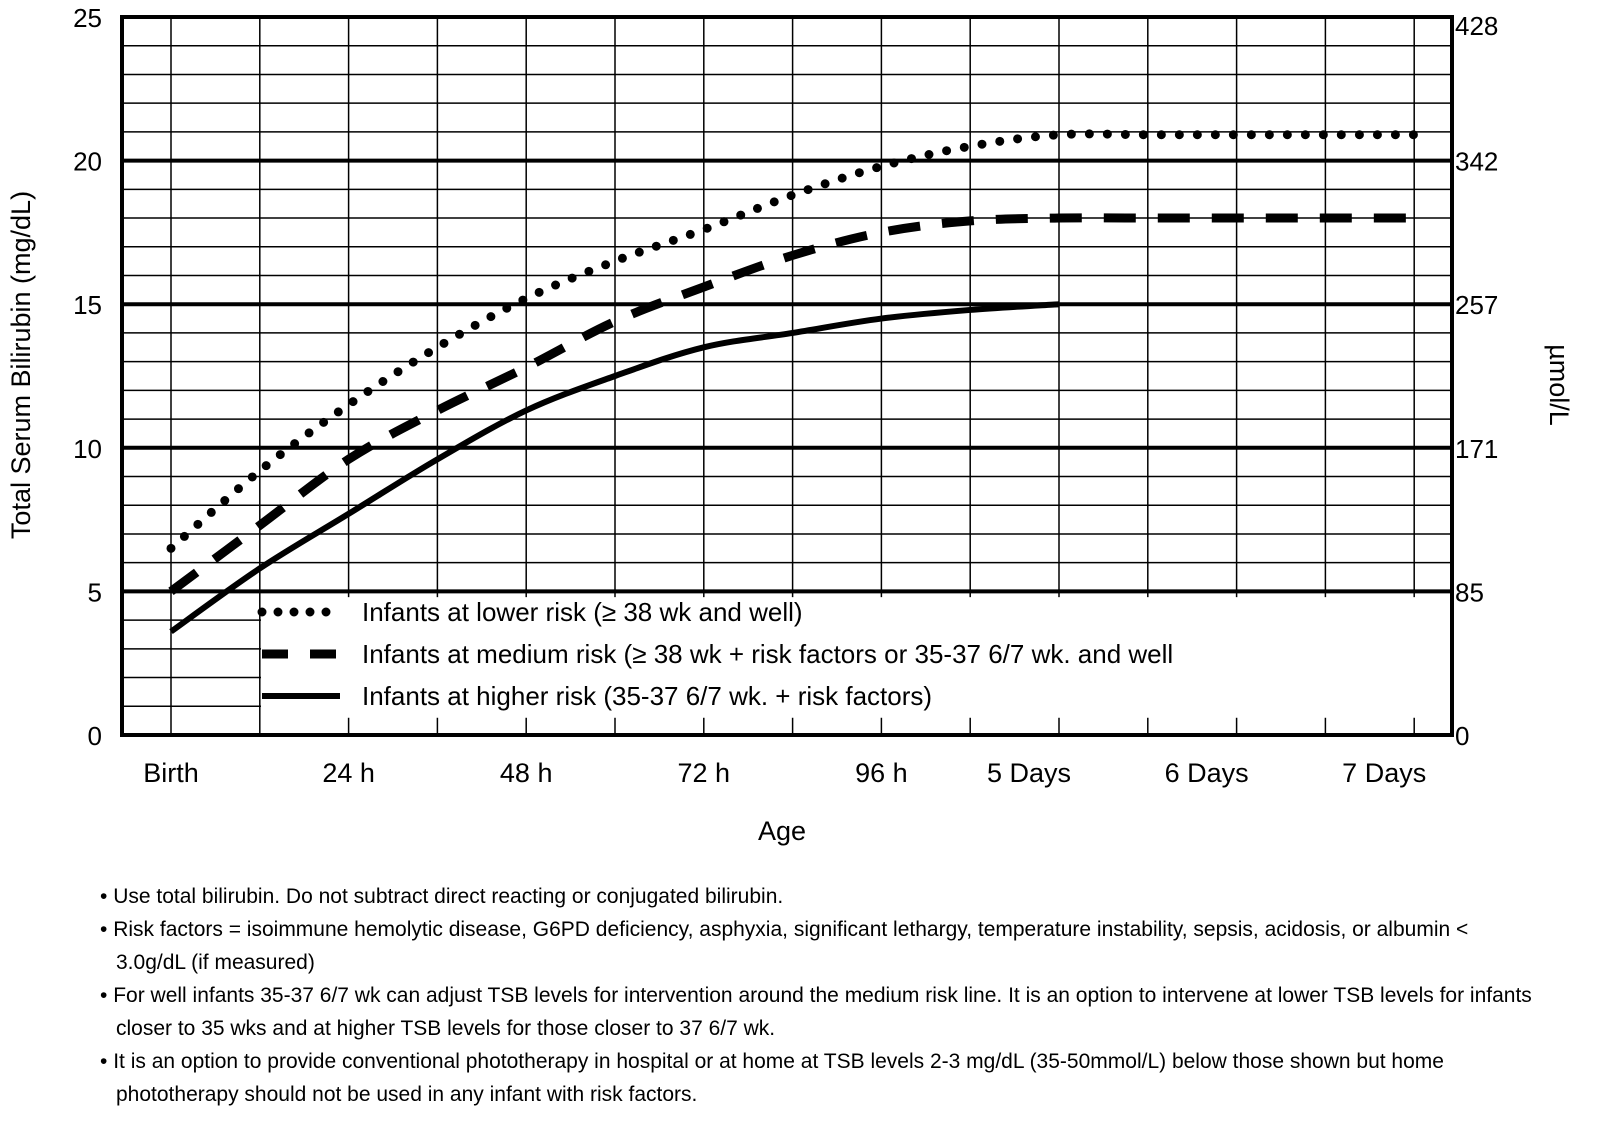 The image size is (1600, 1135). Describe the element at coordinates (1207, 773) in the screenshot. I see `x-tick-label: 6 Days` at that location.